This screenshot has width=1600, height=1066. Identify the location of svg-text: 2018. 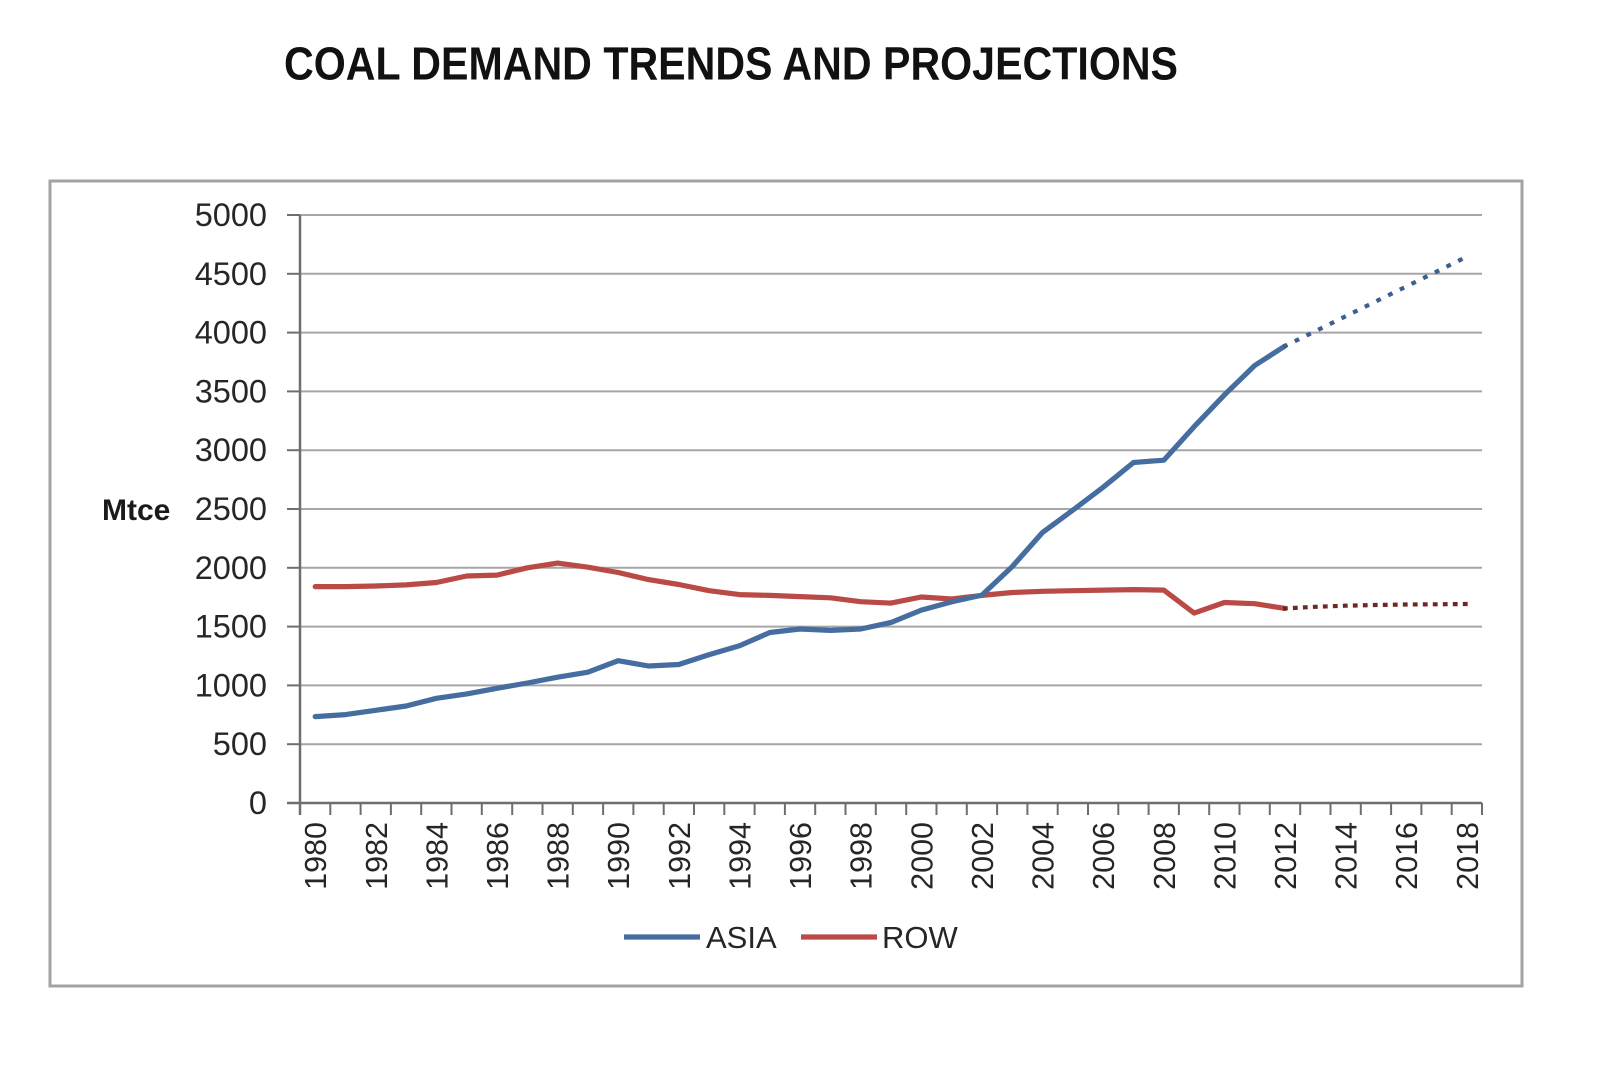
(1468, 856).